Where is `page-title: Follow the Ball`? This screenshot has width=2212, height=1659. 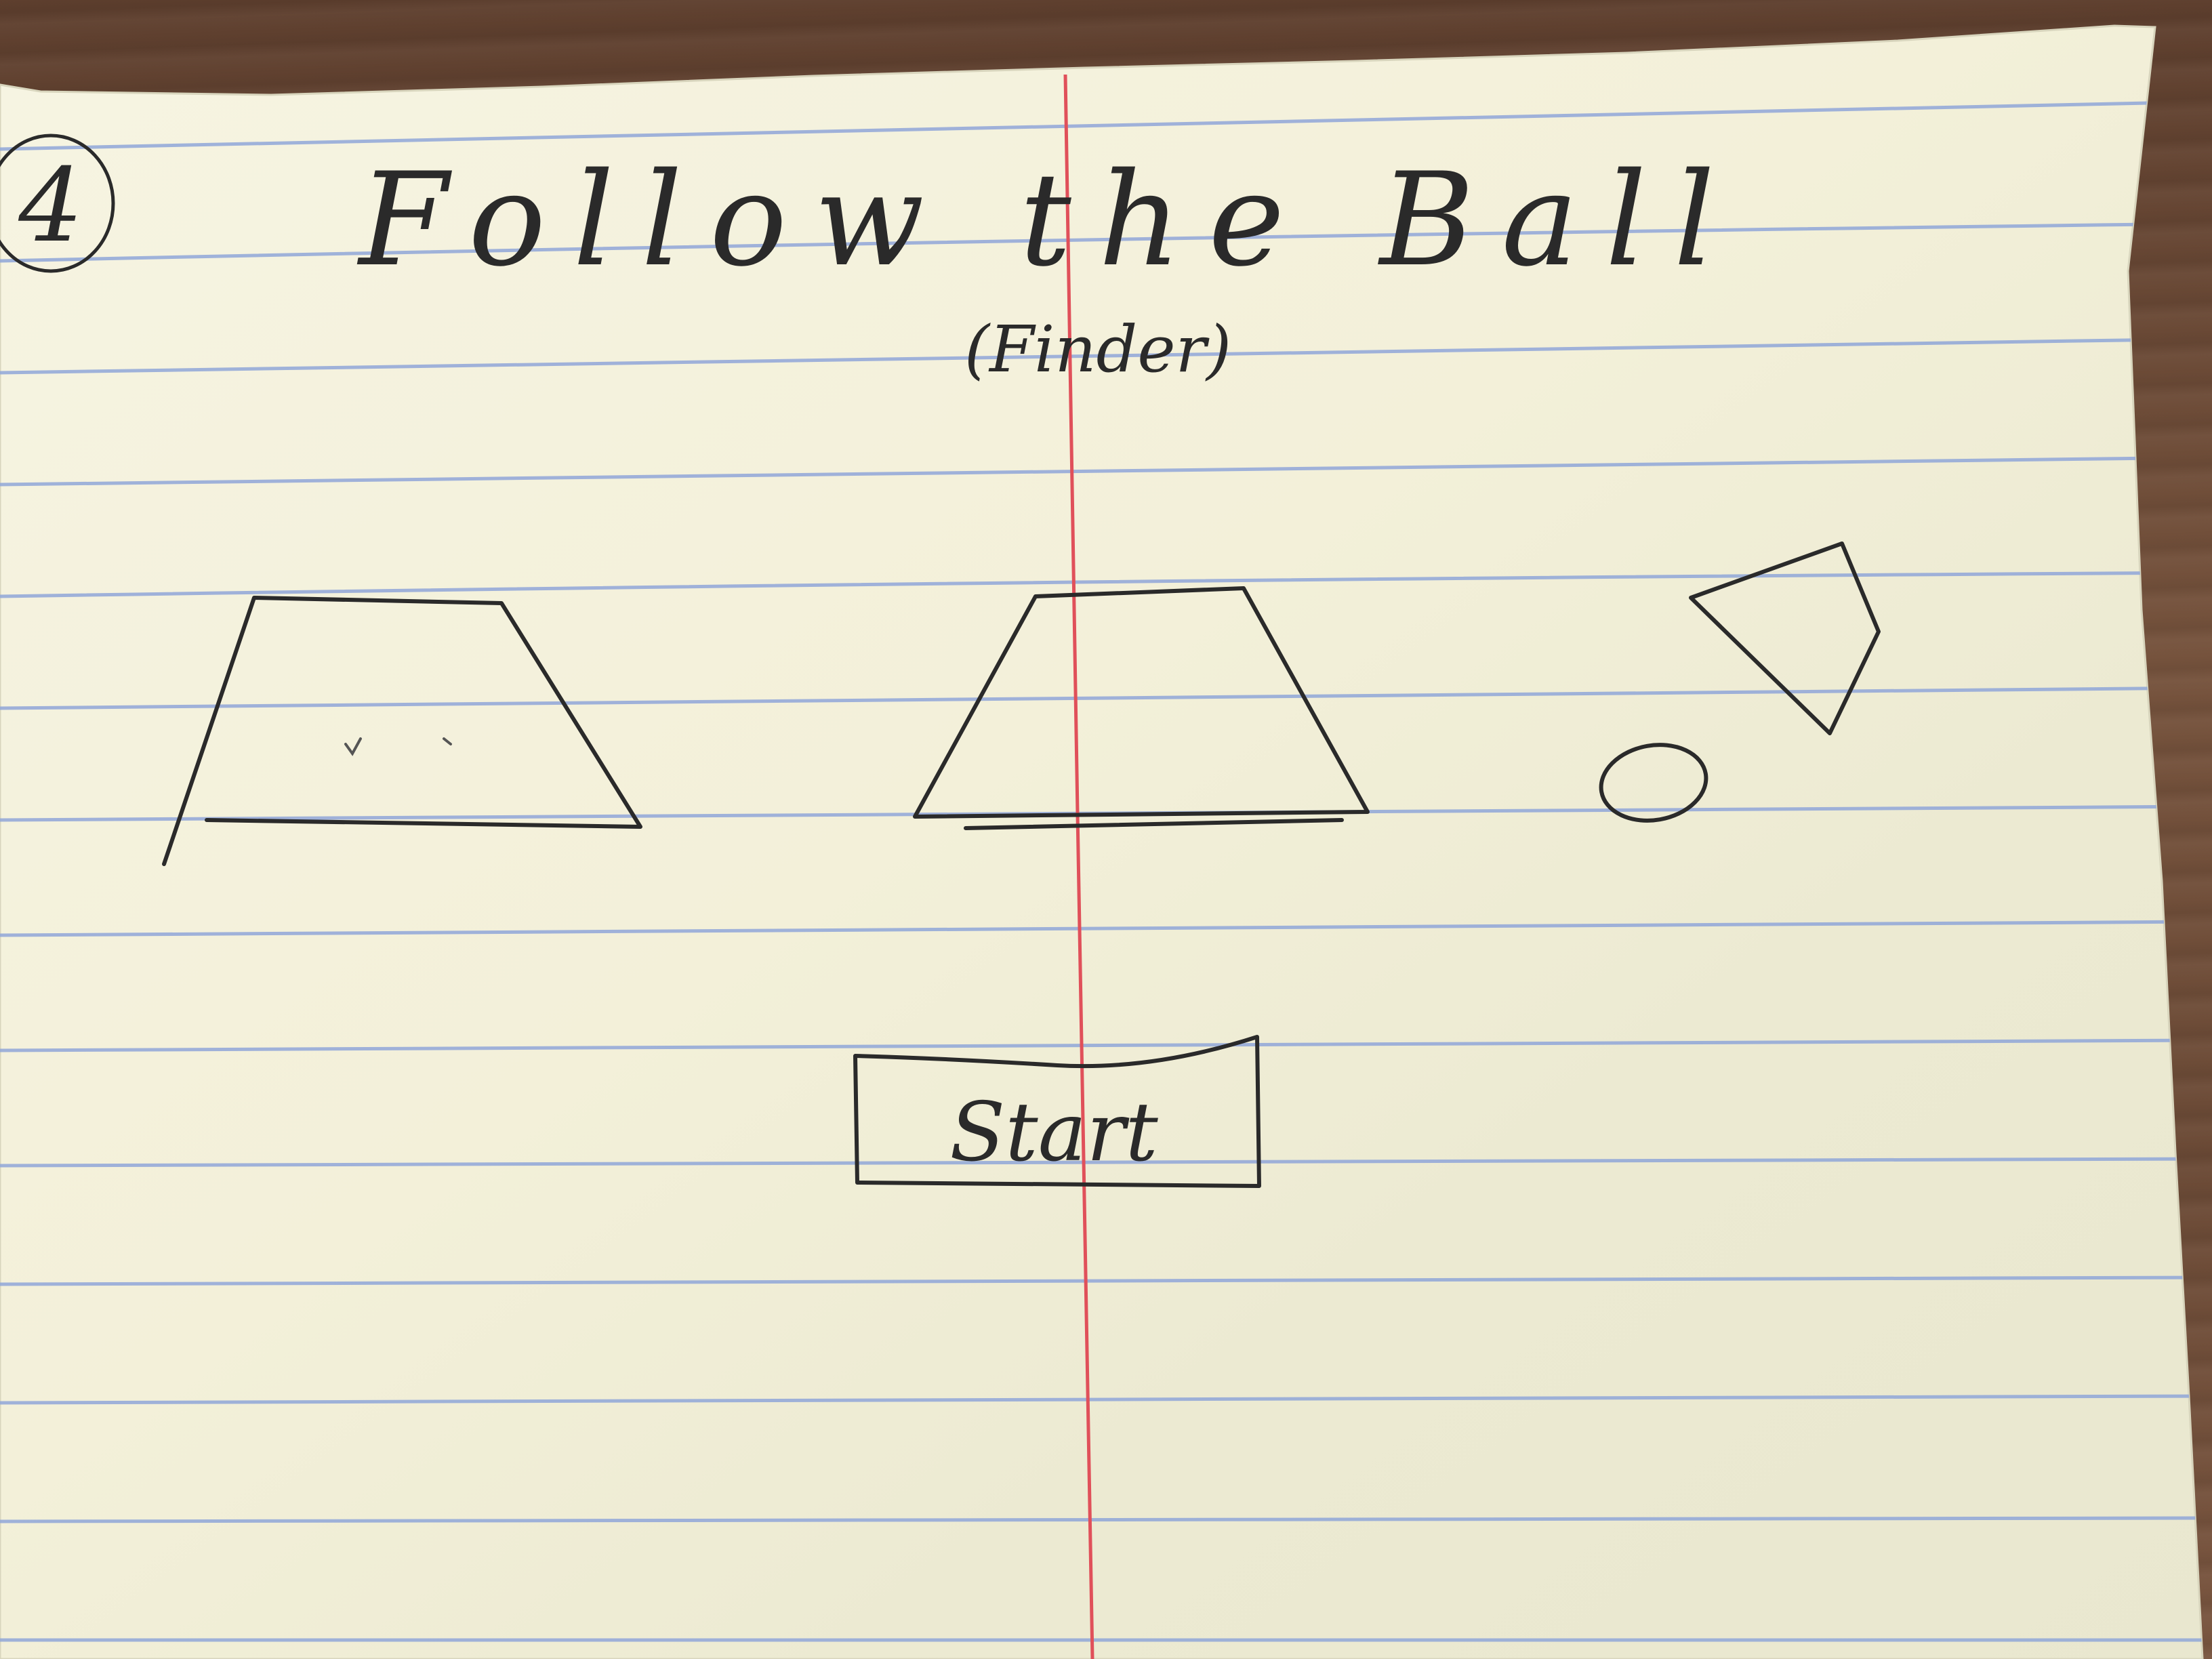
page-title: Follow the Ball is located at coordinates (1049, 220).